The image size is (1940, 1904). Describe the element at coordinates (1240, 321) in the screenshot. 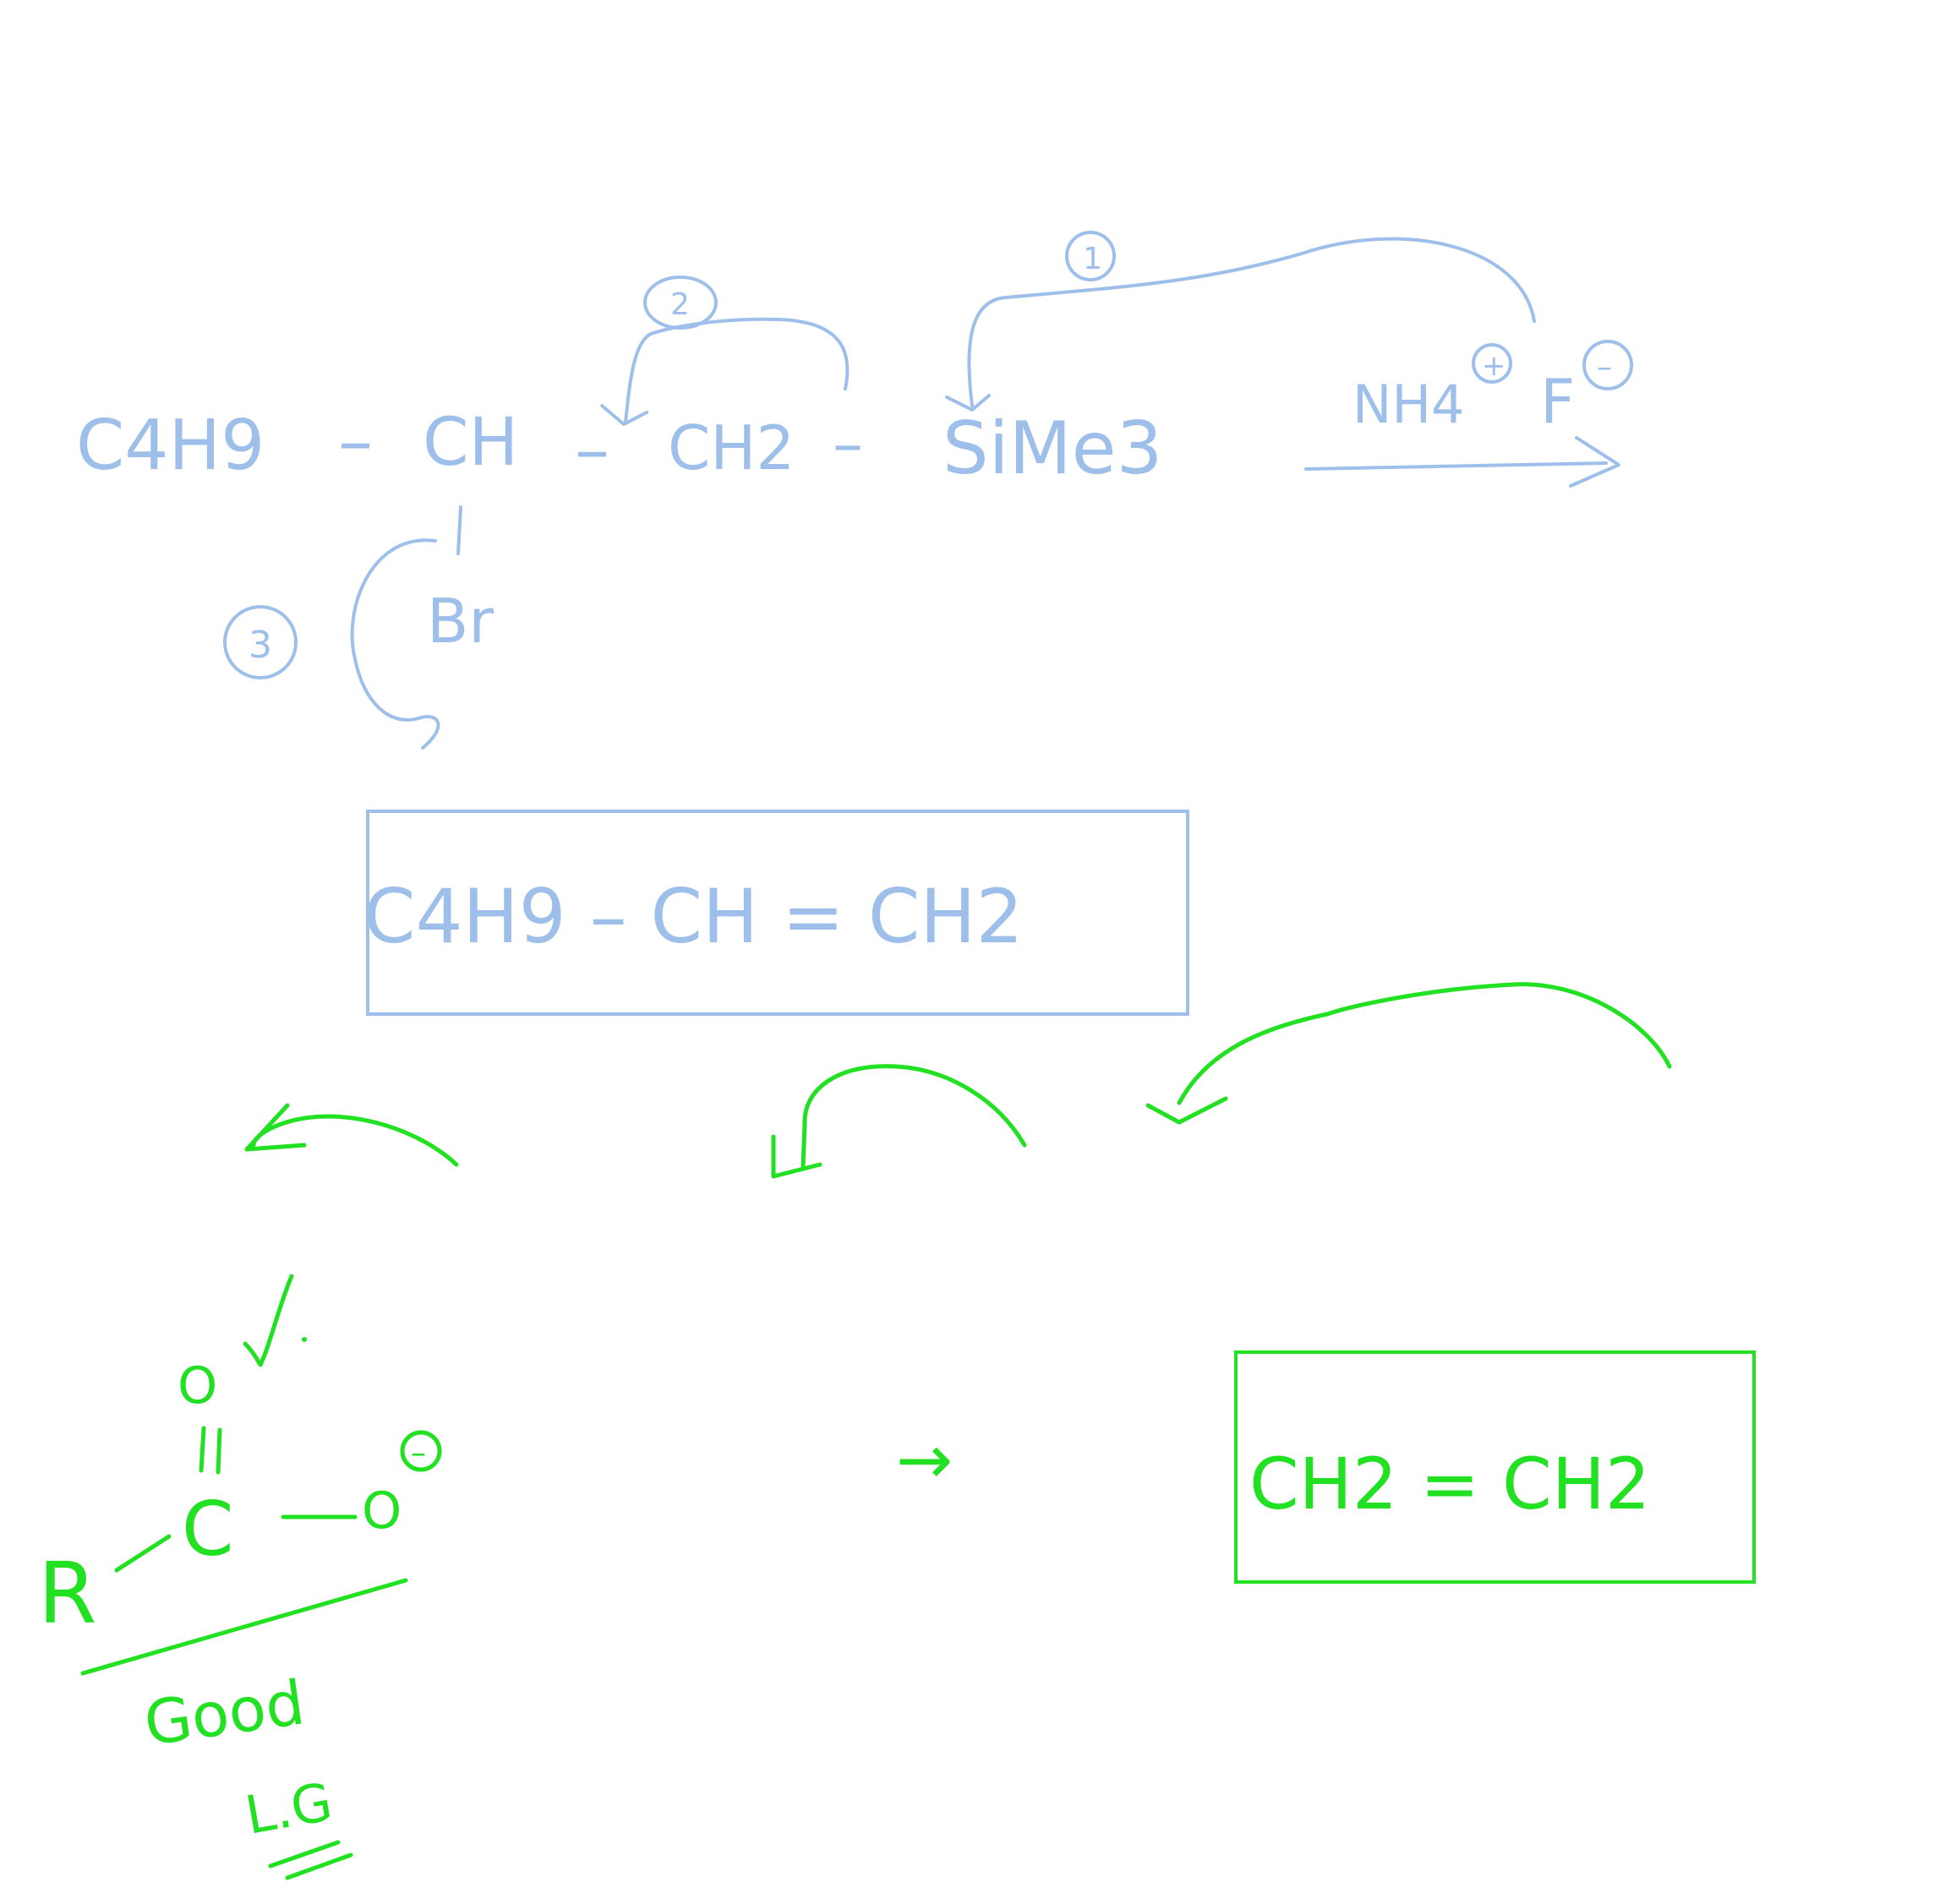

I see `curved-arrow-step-1: 1` at that location.